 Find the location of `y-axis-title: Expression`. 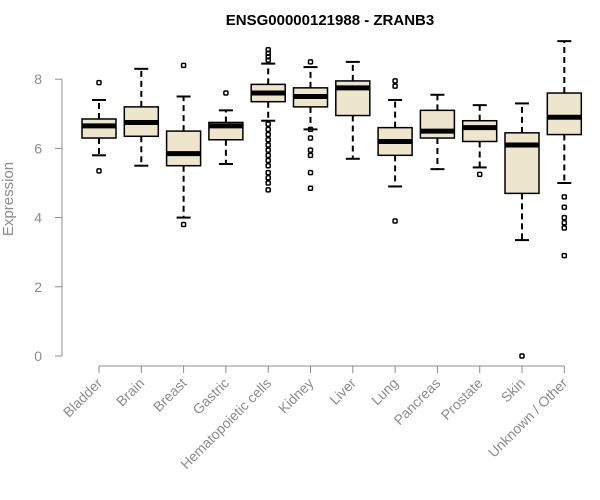

y-axis-title: Expression is located at coordinates (8, 199).